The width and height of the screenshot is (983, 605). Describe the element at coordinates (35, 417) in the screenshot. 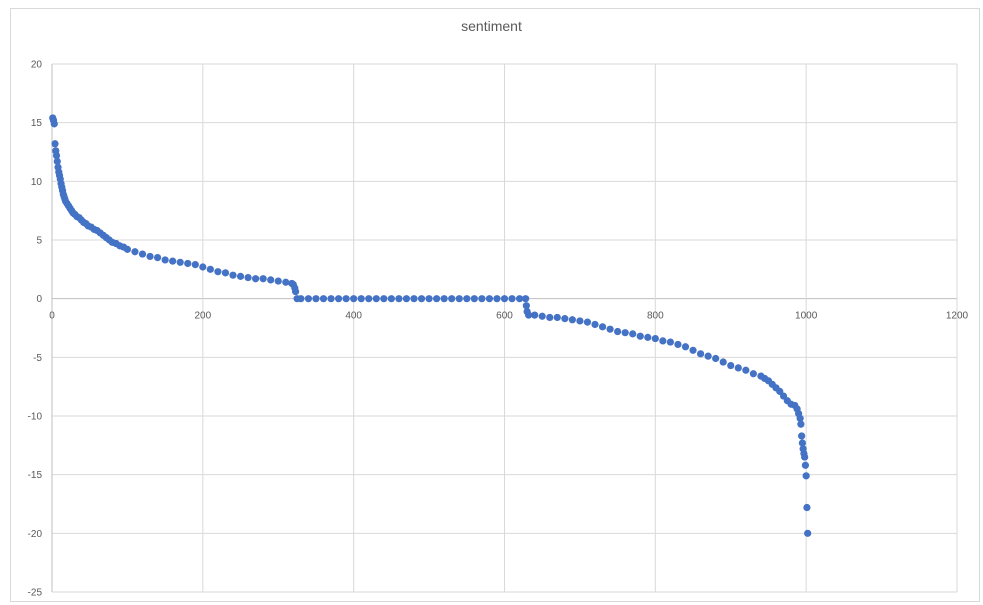

I see `y-tick-label: -10` at that location.